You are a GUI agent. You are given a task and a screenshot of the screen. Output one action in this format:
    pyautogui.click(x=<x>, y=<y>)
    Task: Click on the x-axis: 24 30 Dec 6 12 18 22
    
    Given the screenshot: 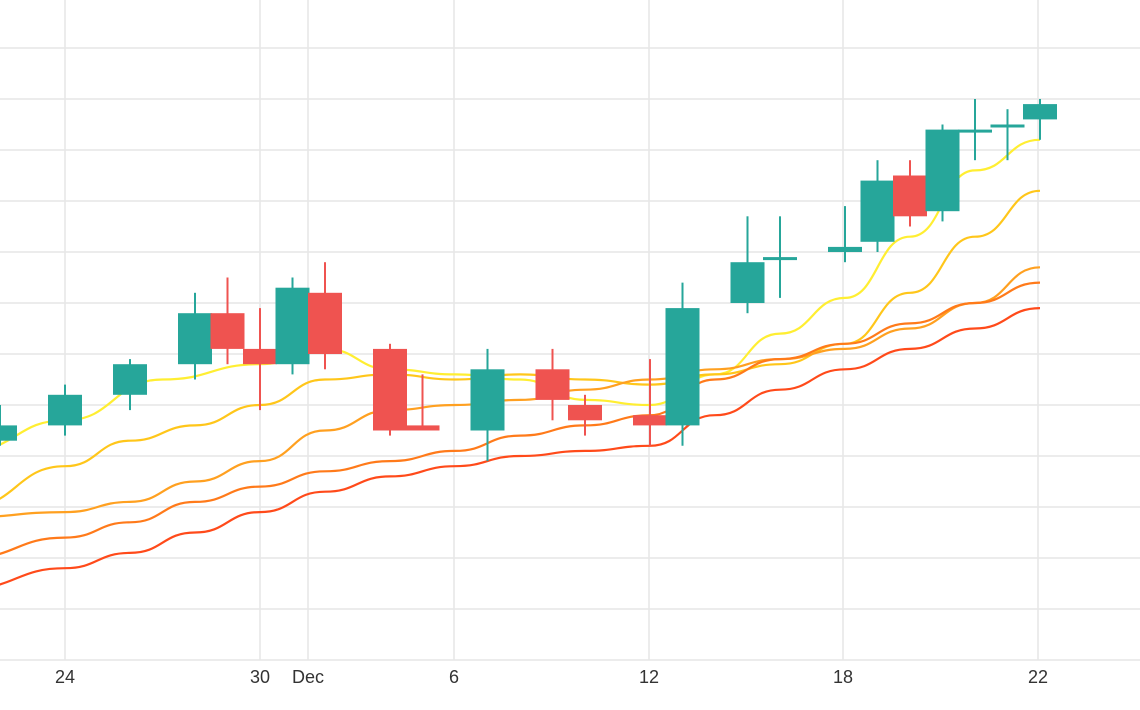 What is the action you would take?
    pyautogui.click(x=551, y=677)
    